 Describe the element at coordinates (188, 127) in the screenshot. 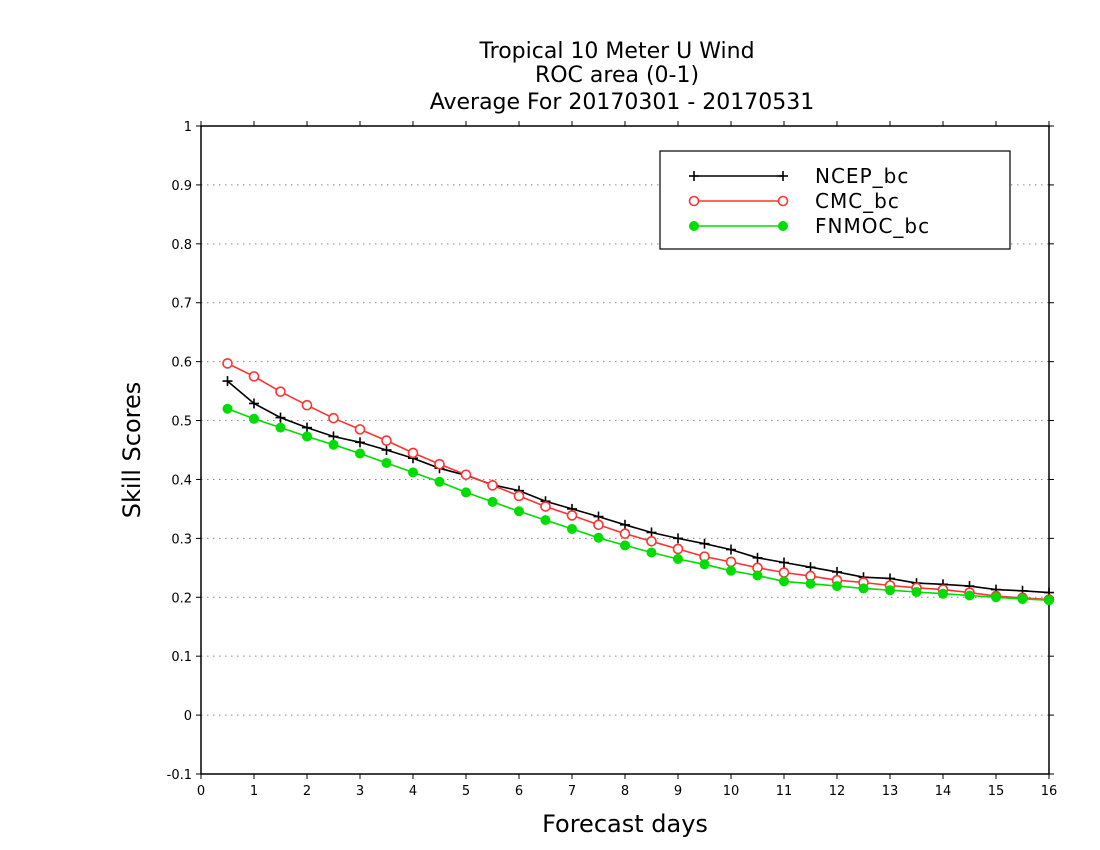

I see `y-tick-label: 1` at that location.